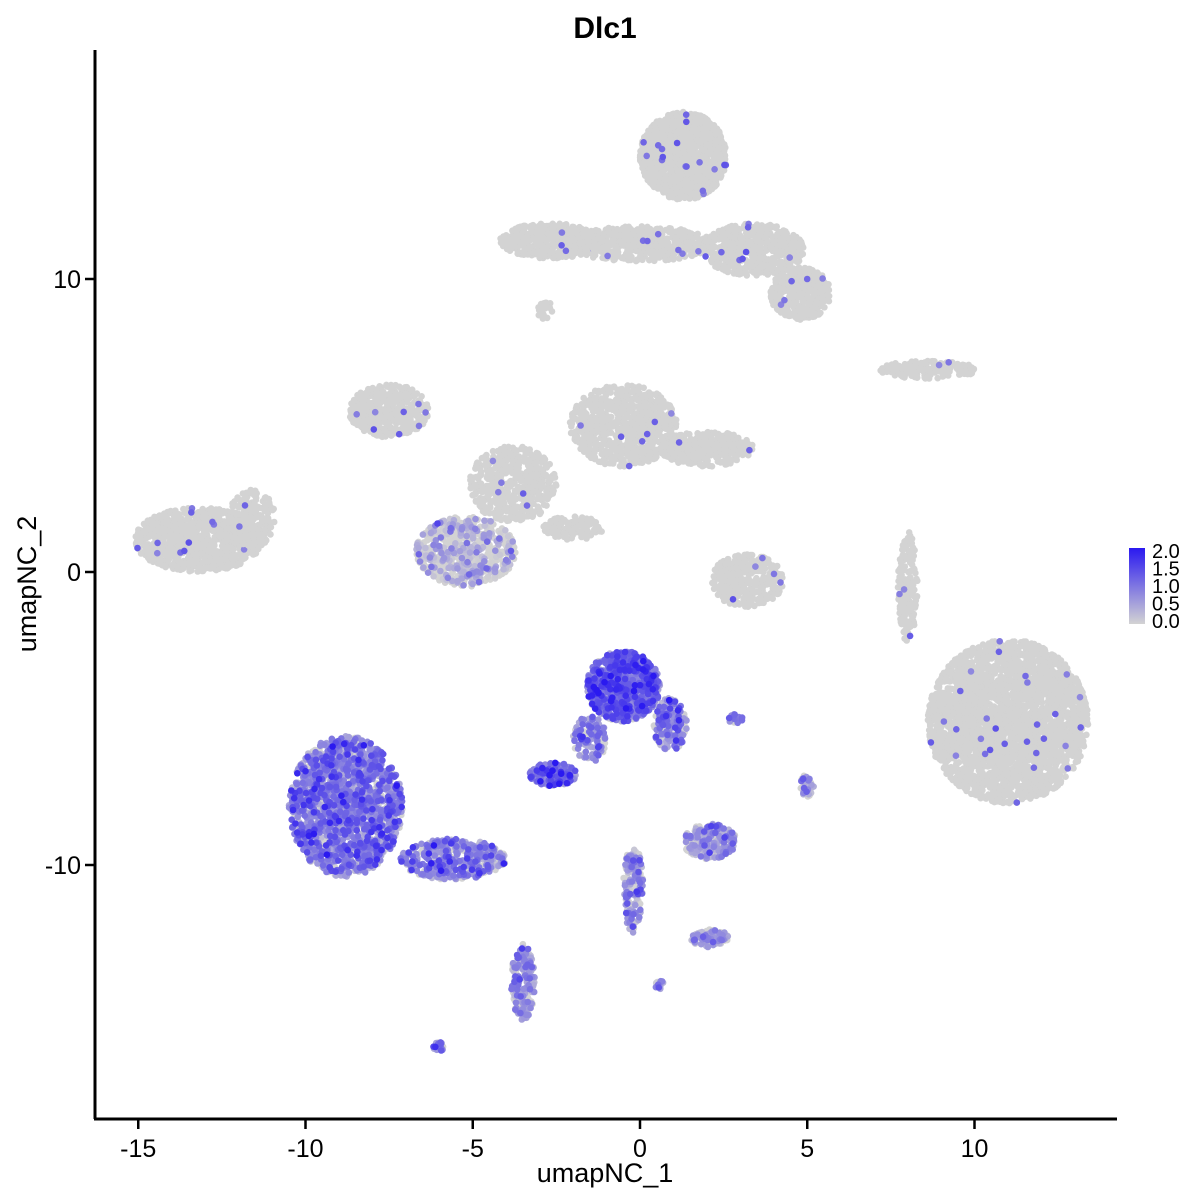  What do you see at coordinates (807, 786) in the screenshot?
I see `cluster-small-right-dots` at bounding box center [807, 786].